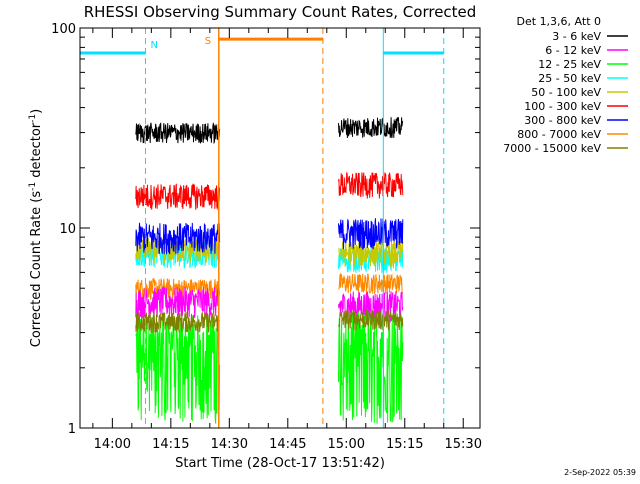 The image size is (640, 484). Describe the element at coordinates (573, 50) in the screenshot. I see `legend-label-2: 6 - 12 keV` at that location.